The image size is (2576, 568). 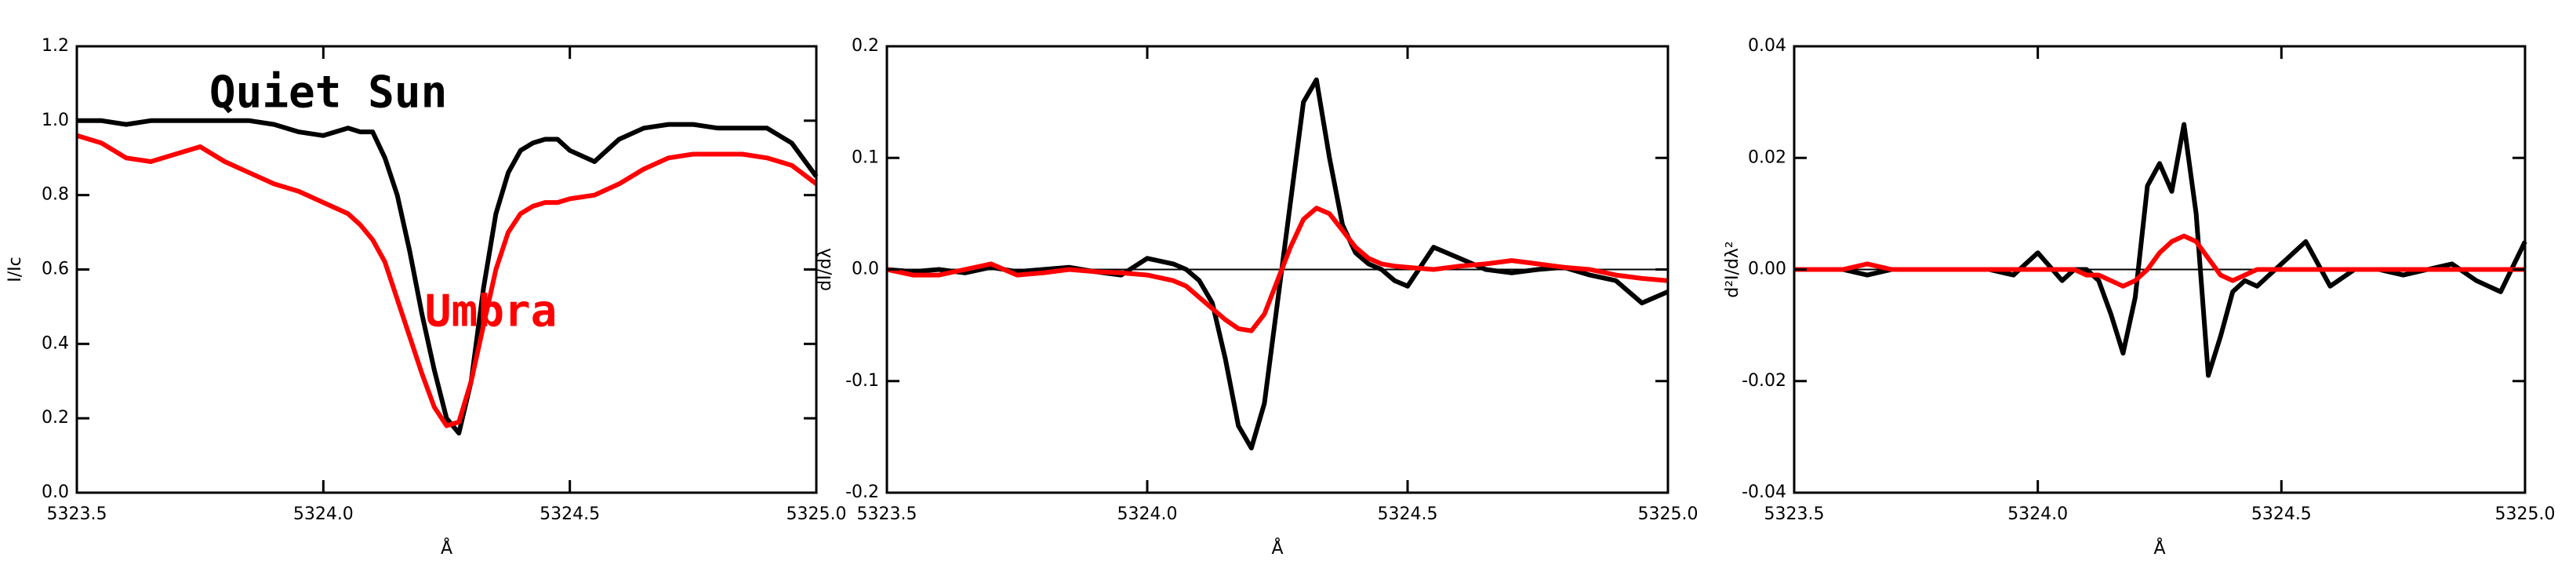 I want to click on y-tick-label: 0.6, so click(x=55, y=269).